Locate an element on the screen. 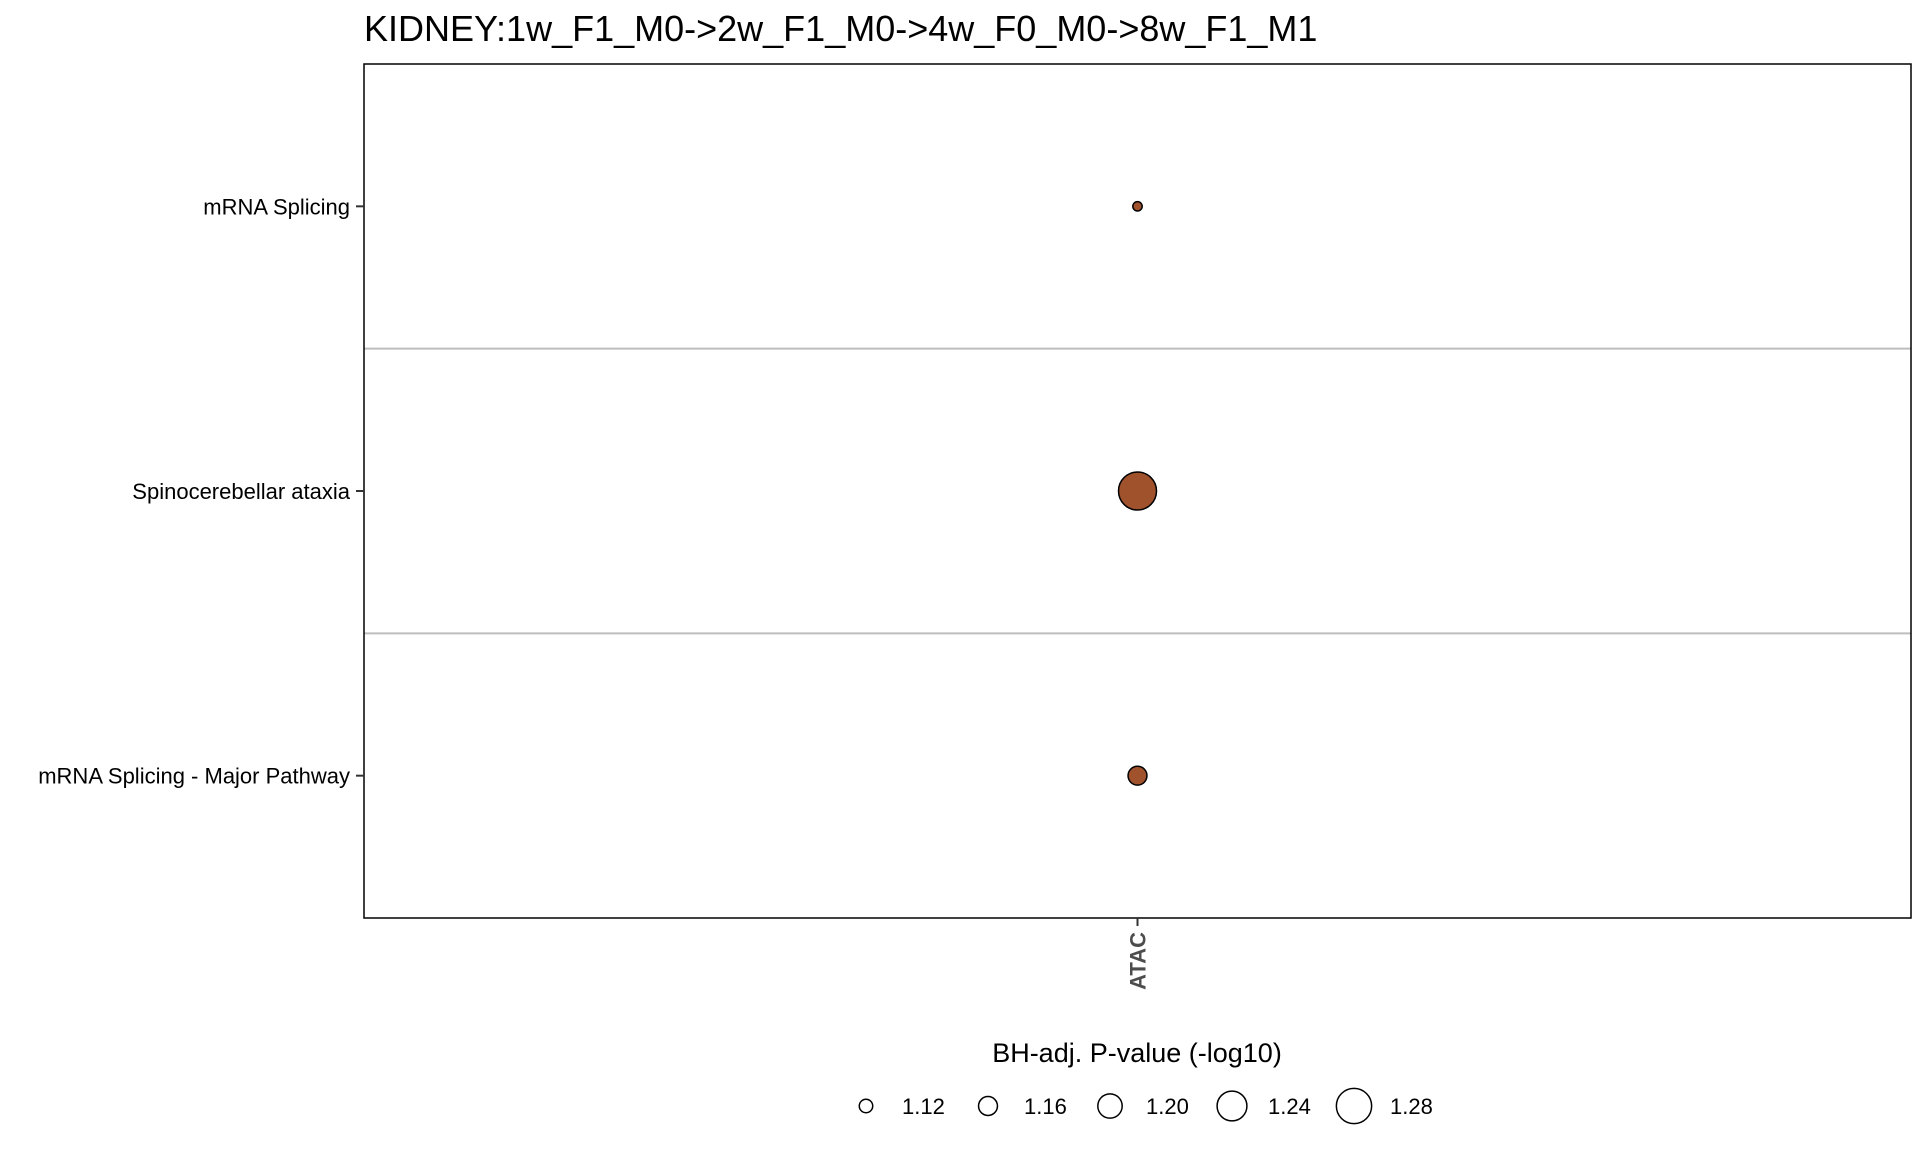 This screenshot has height=1152, width=1920. legend-label: 1.20 is located at coordinates (1167, 1106).